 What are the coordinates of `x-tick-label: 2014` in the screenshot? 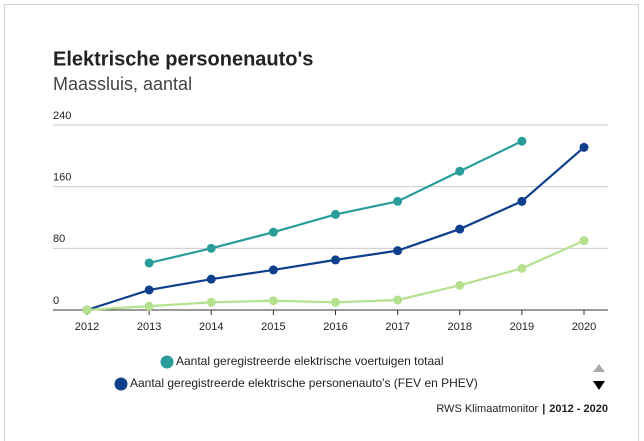 It's located at (211, 327).